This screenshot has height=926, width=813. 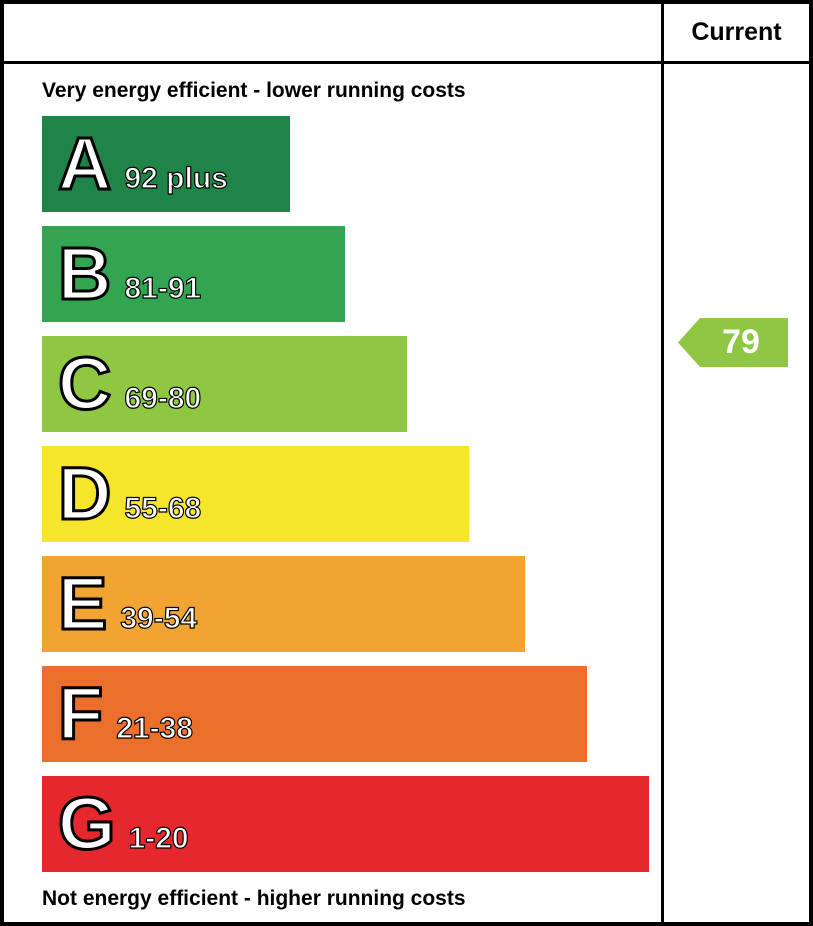 What do you see at coordinates (163, 288) in the screenshot?
I see `band-range-b: 81-91` at bounding box center [163, 288].